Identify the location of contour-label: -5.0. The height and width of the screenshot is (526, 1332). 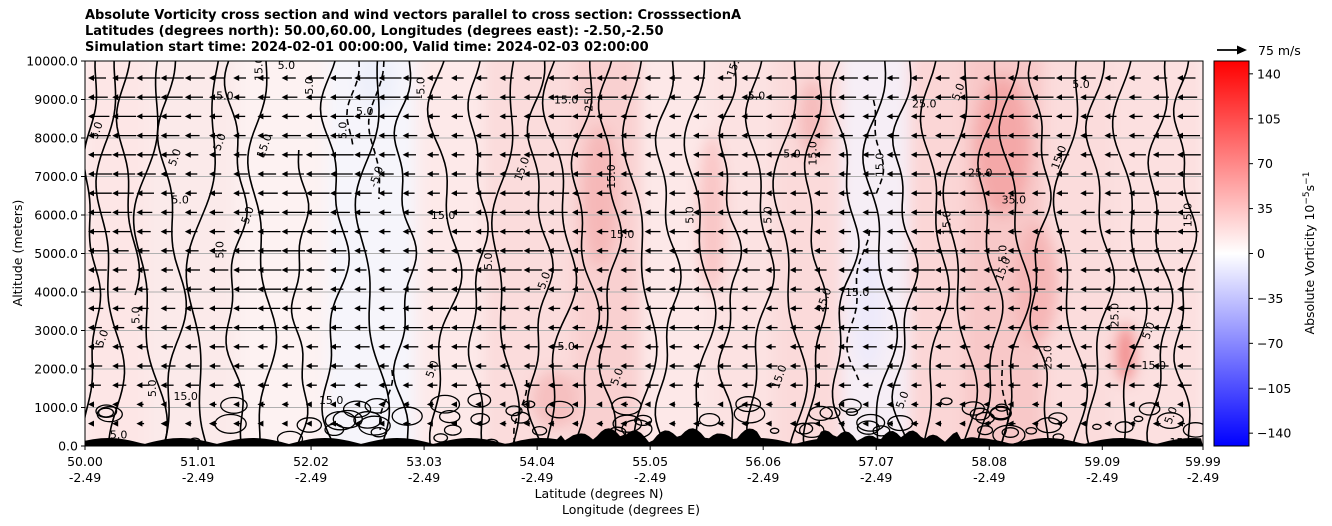
(421, 87).